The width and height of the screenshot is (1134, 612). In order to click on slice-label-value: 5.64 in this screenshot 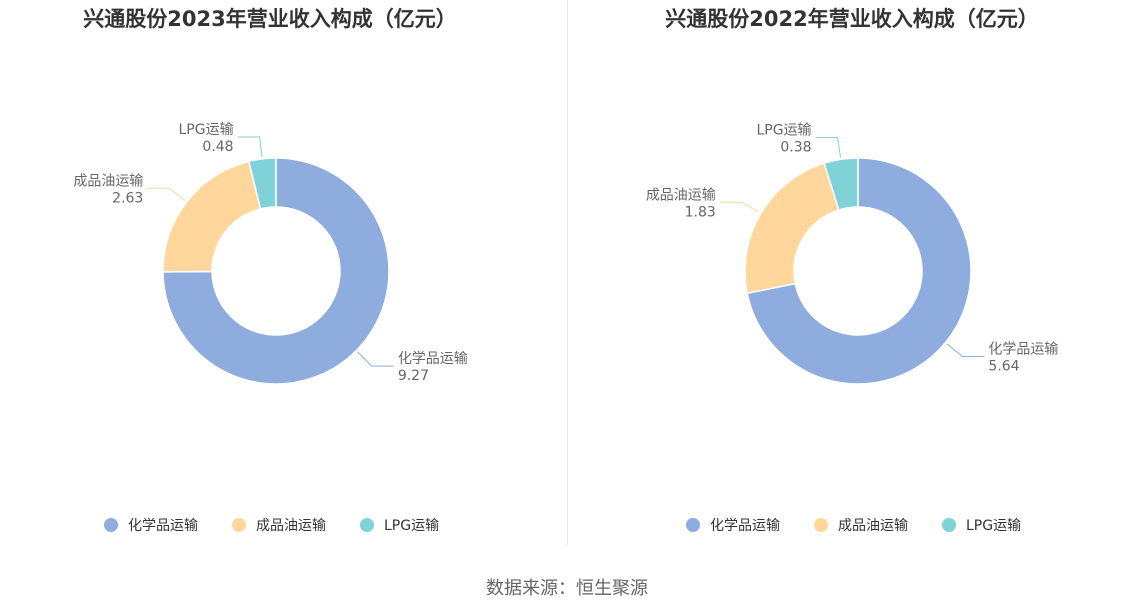, I will do `click(1003, 367)`.